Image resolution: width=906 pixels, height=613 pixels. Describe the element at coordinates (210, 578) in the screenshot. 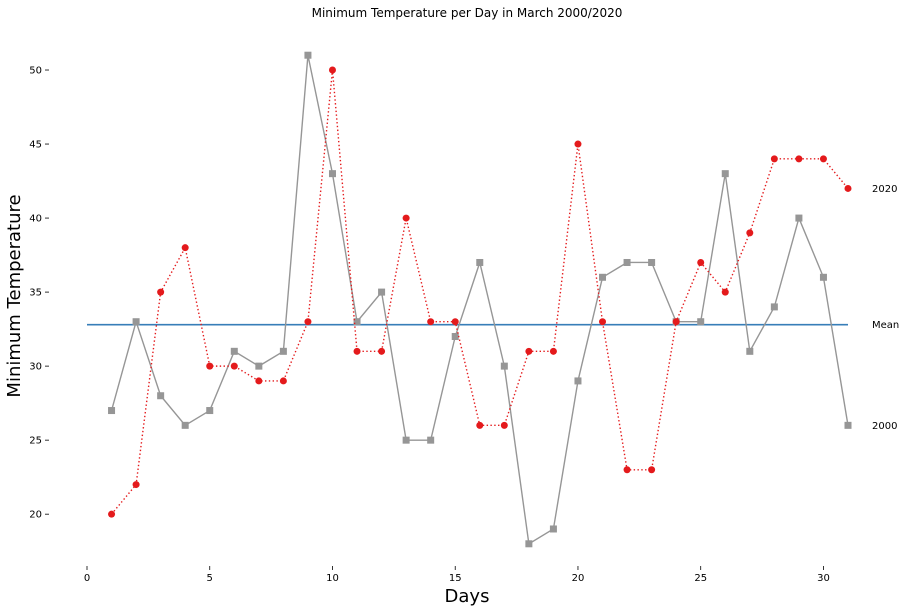

I see `x-tick-label: 5` at that location.